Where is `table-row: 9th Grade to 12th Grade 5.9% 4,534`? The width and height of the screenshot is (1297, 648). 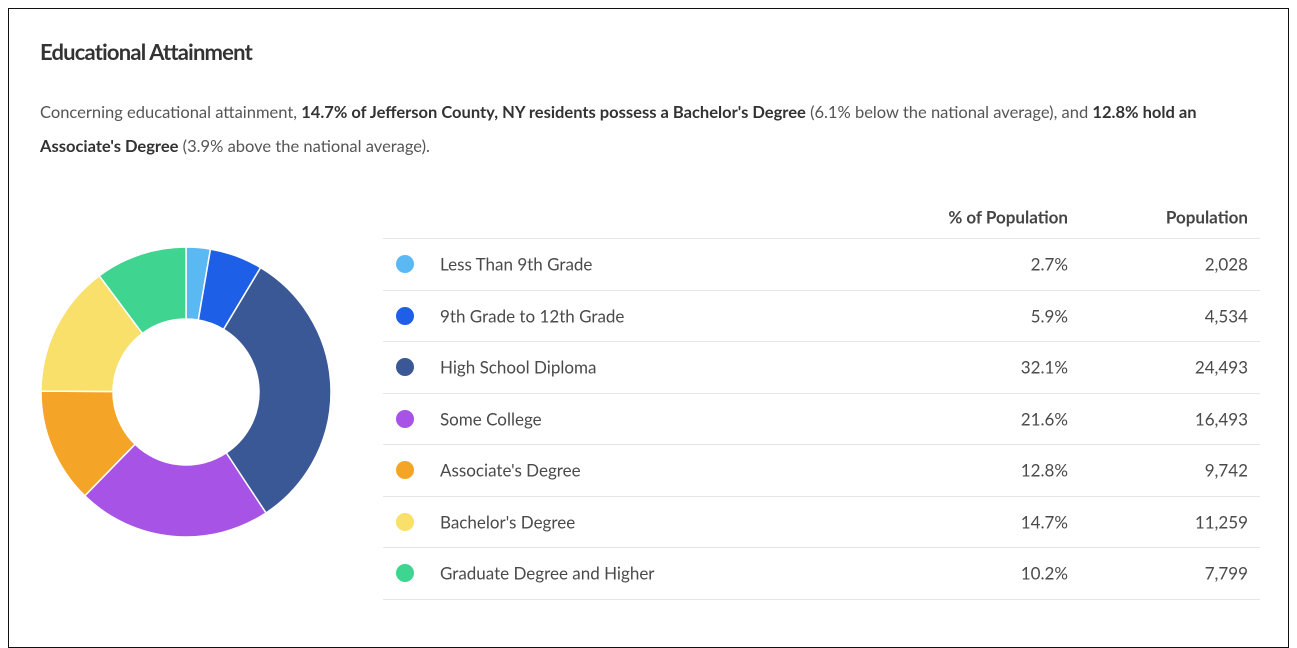
table-row: 9th Grade to 12th Grade 5.9% 4,534 is located at coordinates (821, 316).